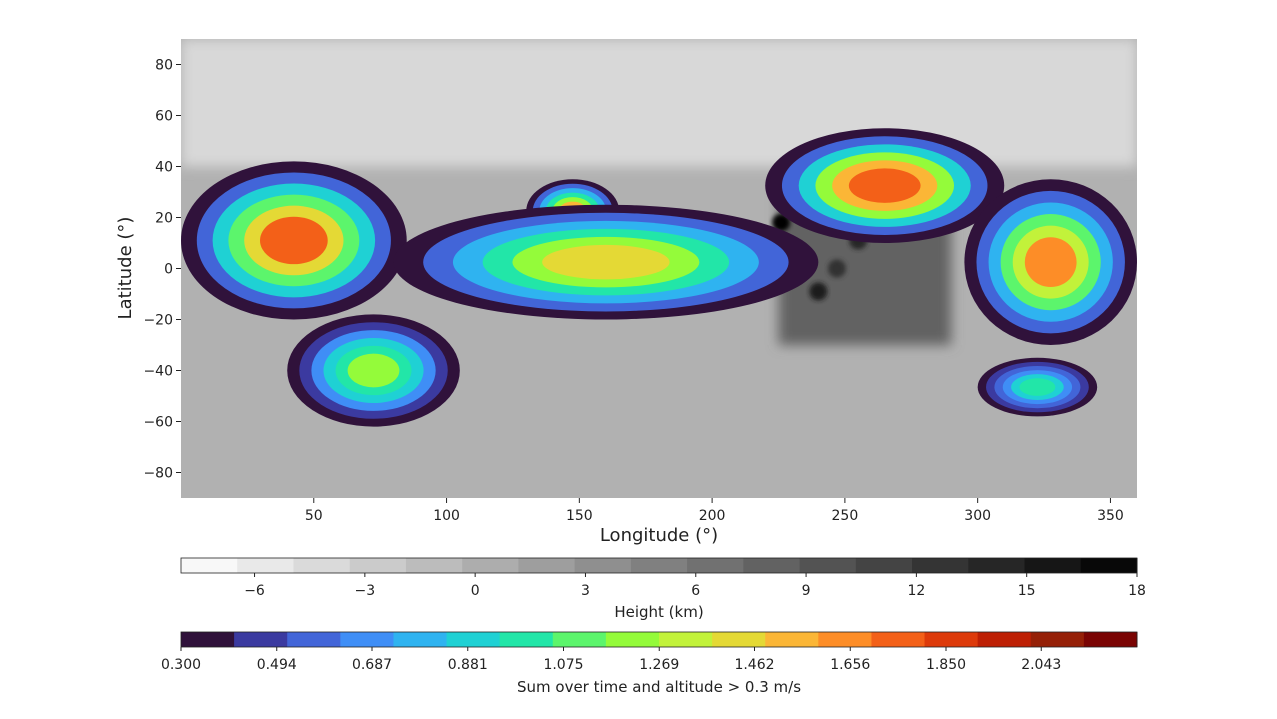  What do you see at coordinates (1137, 591) in the screenshot?
I see `height-colorbar-tick-label: 18` at bounding box center [1137, 591].